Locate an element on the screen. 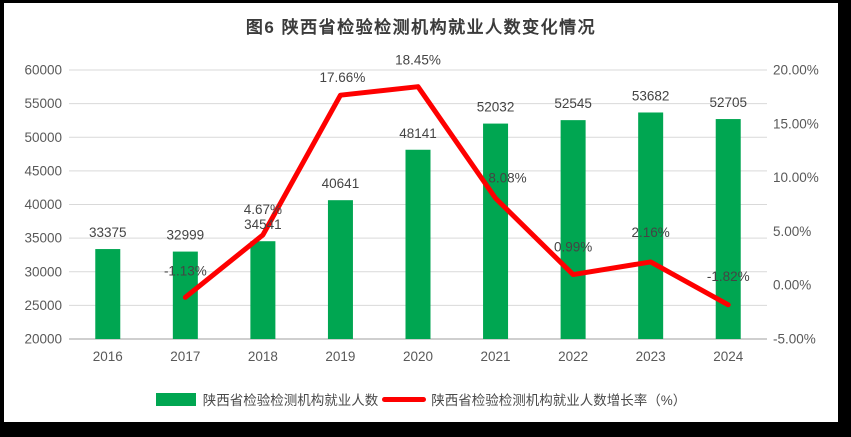 This screenshot has width=851, height=437. bar-value-label: 53682 is located at coordinates (651, 95).